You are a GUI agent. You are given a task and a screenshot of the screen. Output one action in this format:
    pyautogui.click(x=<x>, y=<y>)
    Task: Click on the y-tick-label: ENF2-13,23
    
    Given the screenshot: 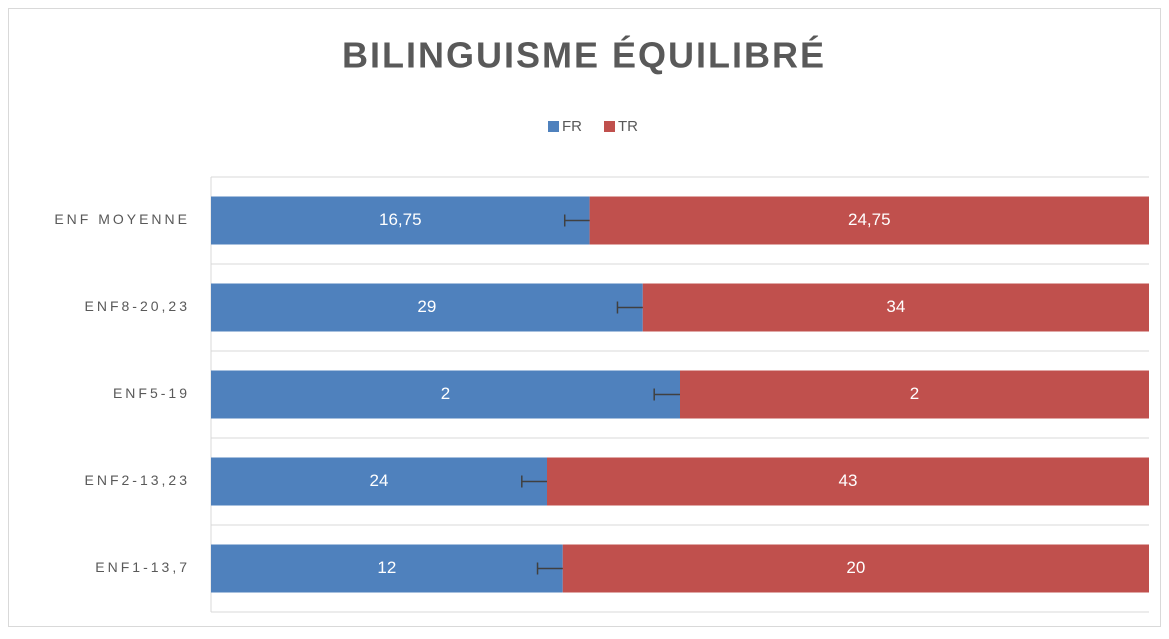 What is the action you would take?
    pyautogui.click(x=137, y=480)
    